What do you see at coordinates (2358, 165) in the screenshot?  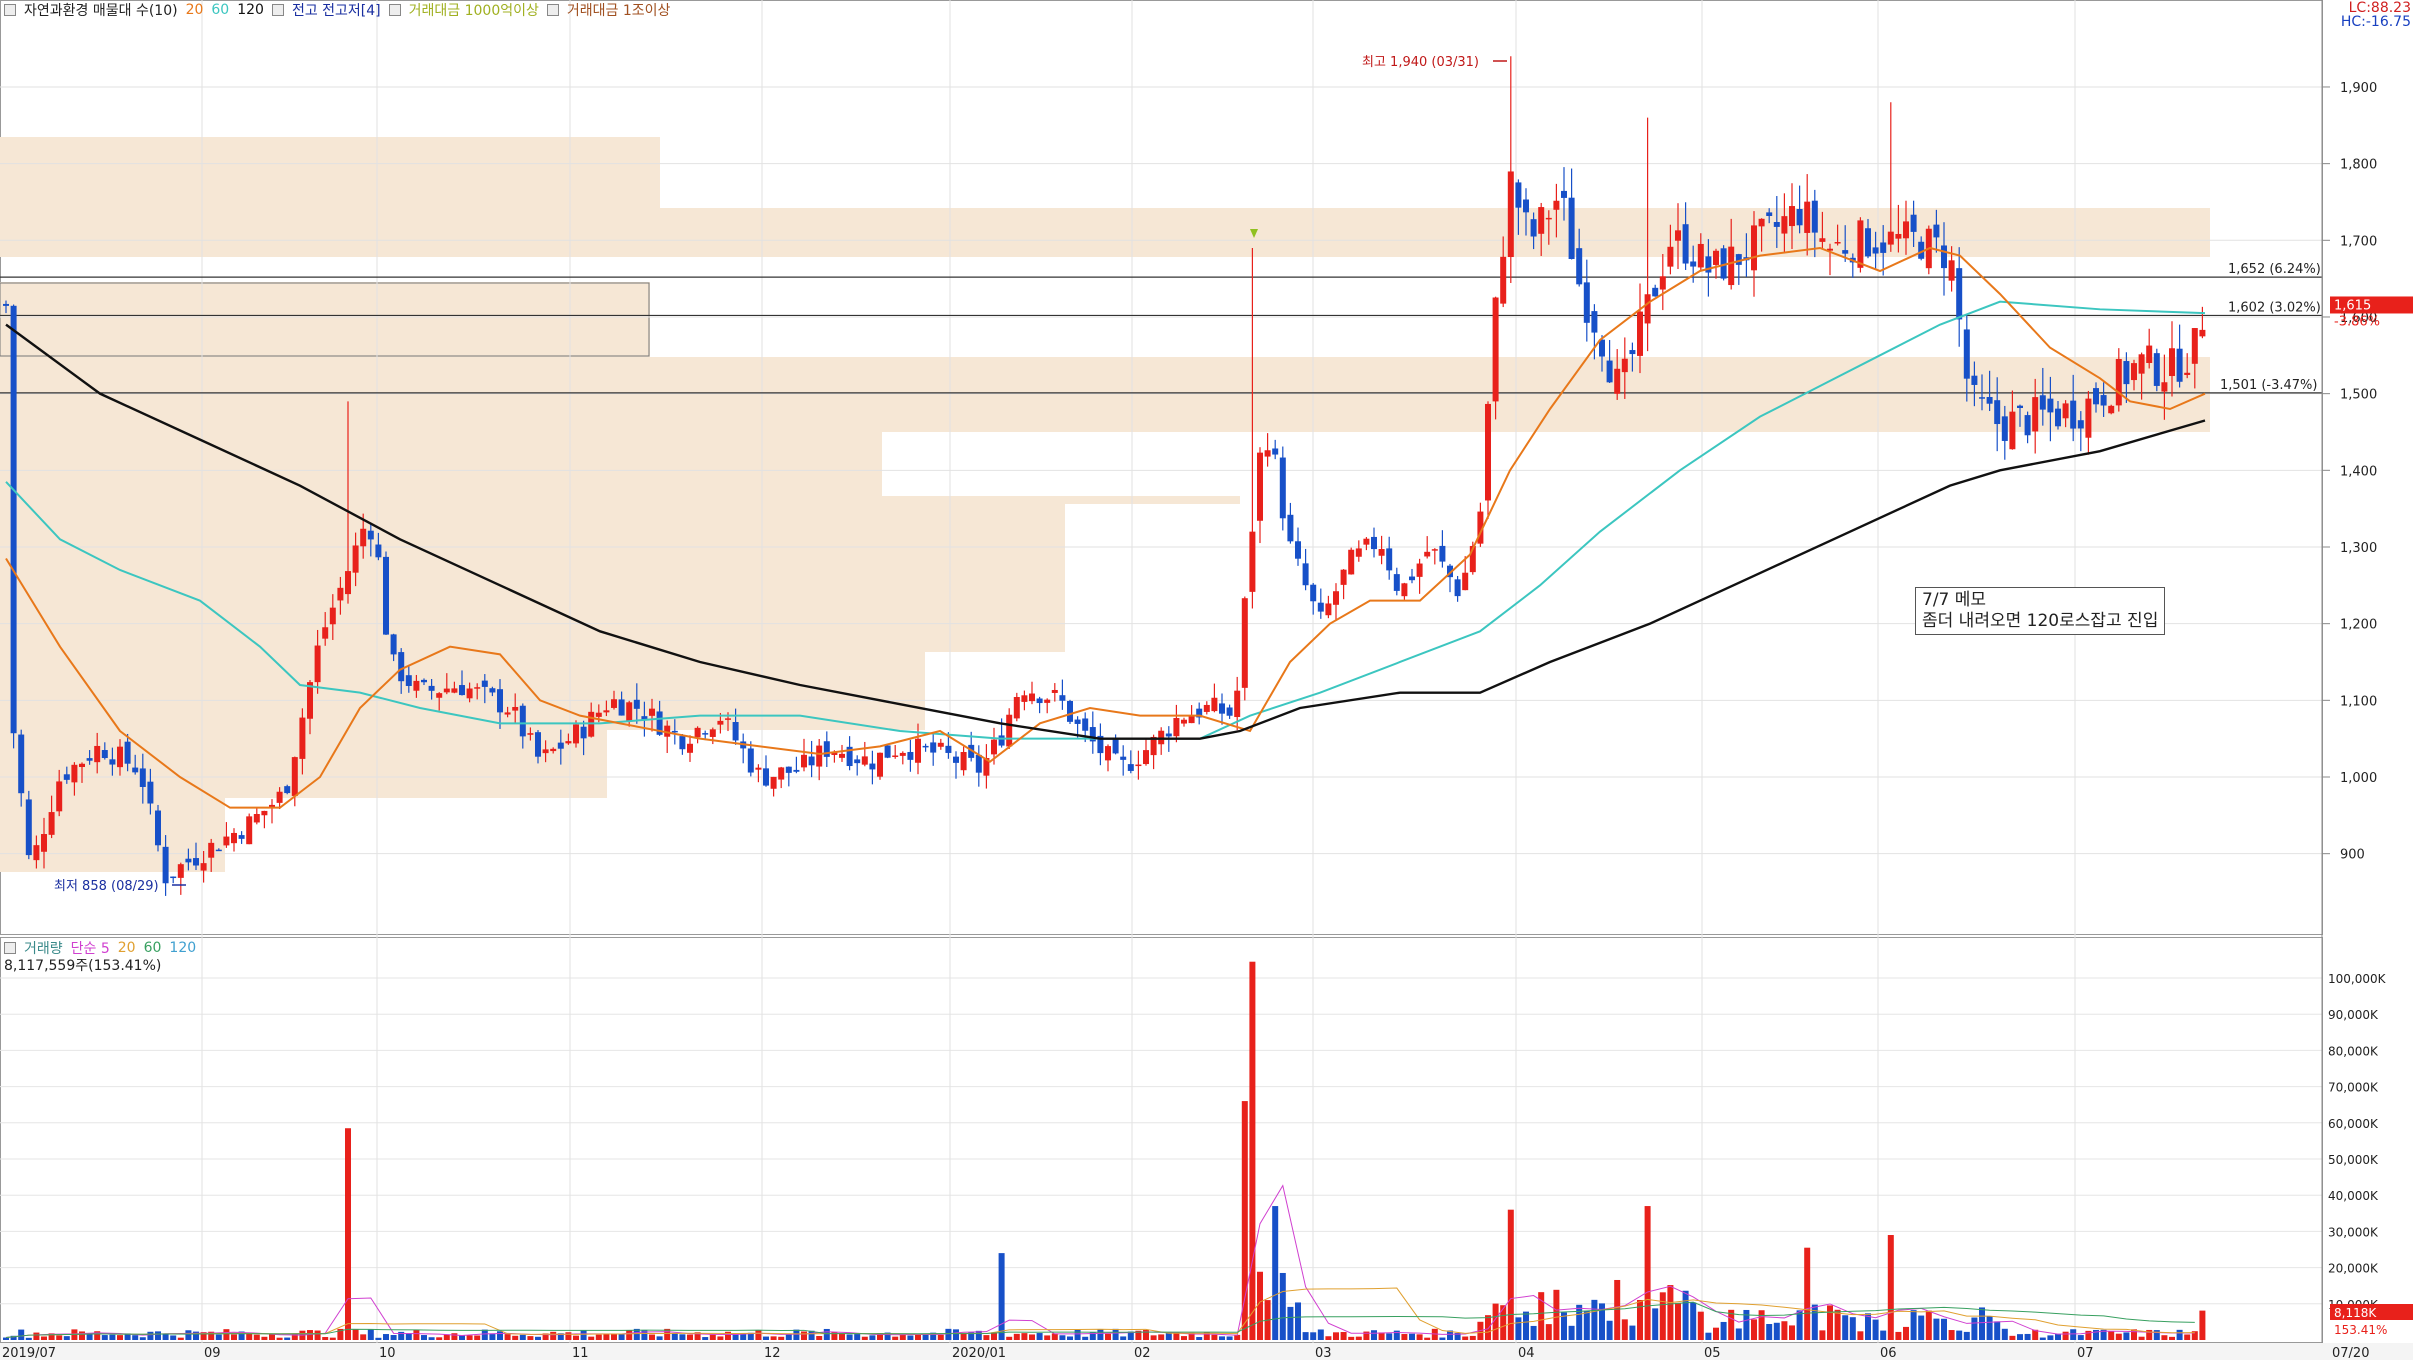 I see `price-tick-label: 1,800` at bounding box center [2358, 165].